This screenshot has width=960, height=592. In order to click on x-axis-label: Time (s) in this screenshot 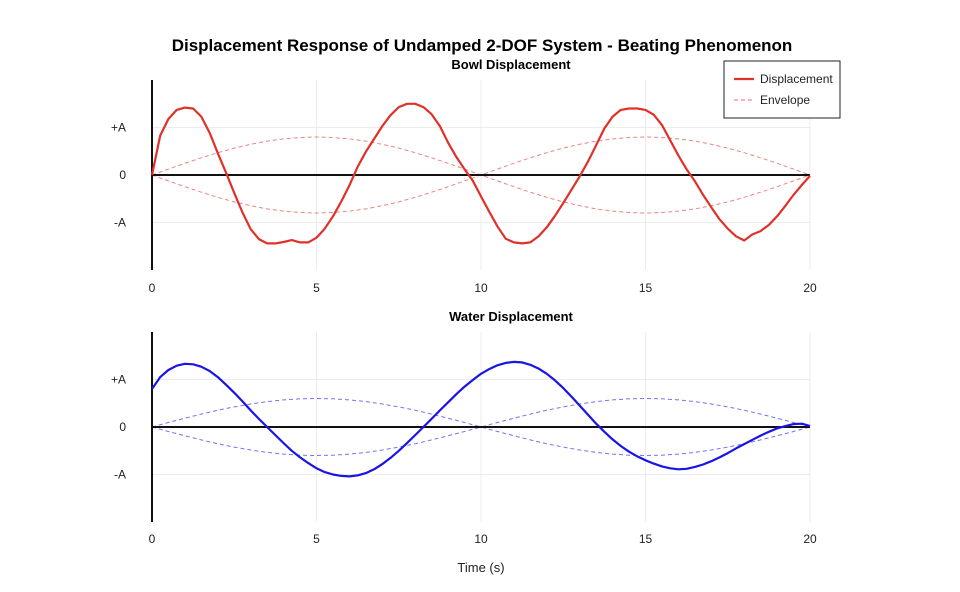, I will do `click(480, 567)`.